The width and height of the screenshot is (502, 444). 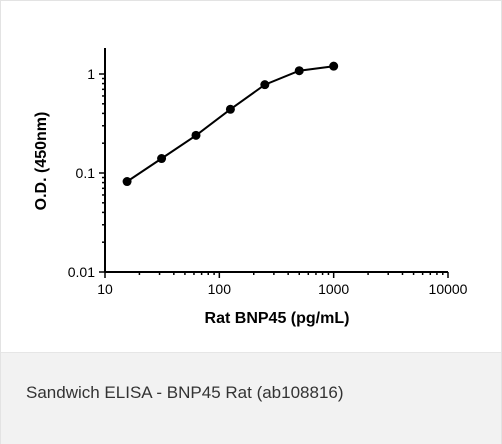 What do you see at coordinates (91, 74) in the screenshot?
I see `y-tick-label: 1` at bounding box center [91, 74].